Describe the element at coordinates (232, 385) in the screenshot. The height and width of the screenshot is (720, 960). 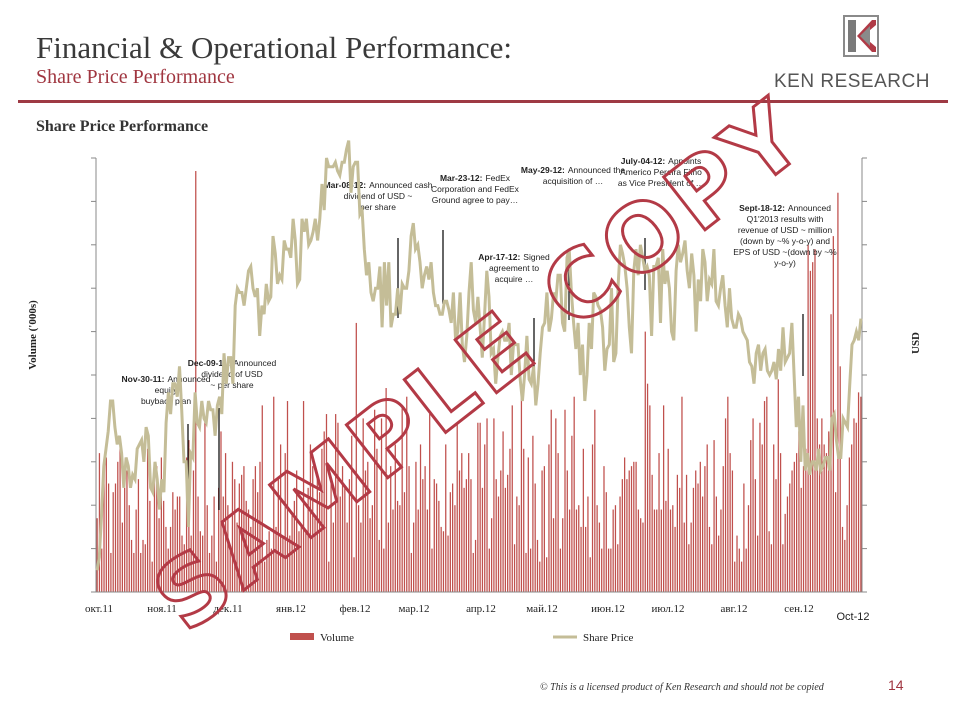
I see `annotation-line-text: ~ per share` at that location.